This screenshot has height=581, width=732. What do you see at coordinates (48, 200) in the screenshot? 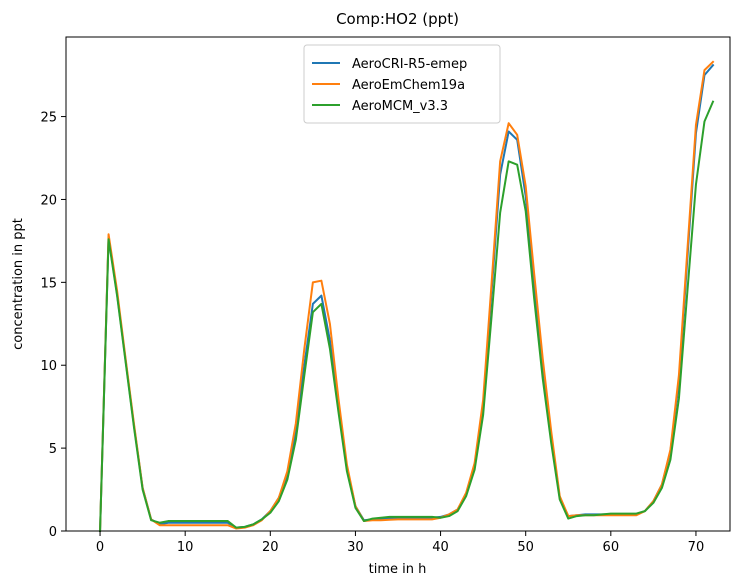
I see `y-tick-label-4: 20` at bounding box center [48, 200].